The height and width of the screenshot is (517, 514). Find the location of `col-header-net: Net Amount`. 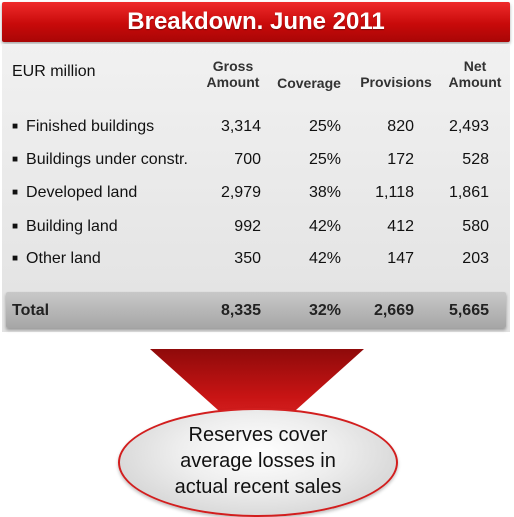

col-header-net: Net Amount is located at coordinates (475, 74).